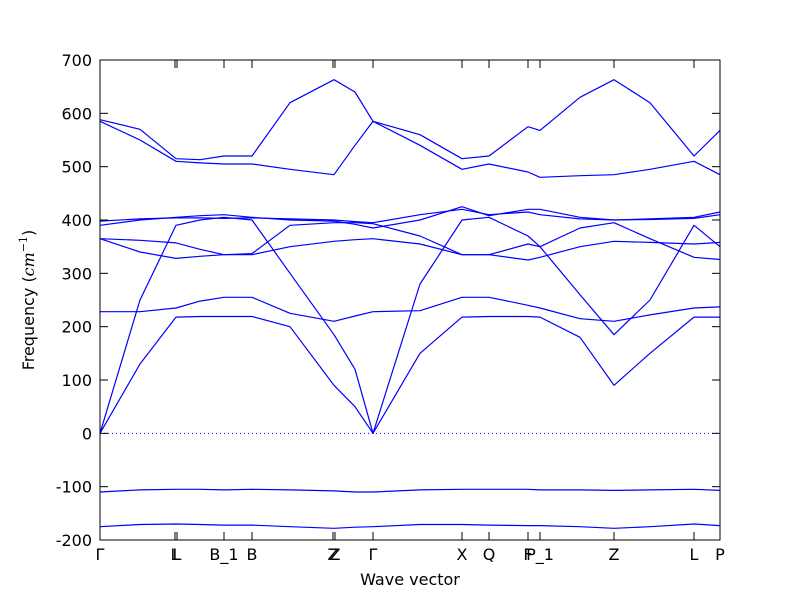 The image size is (800, 604). Describe the element at coordinates (76, 273) in the screenshot. I see `y-tick-label: 300` at that location.